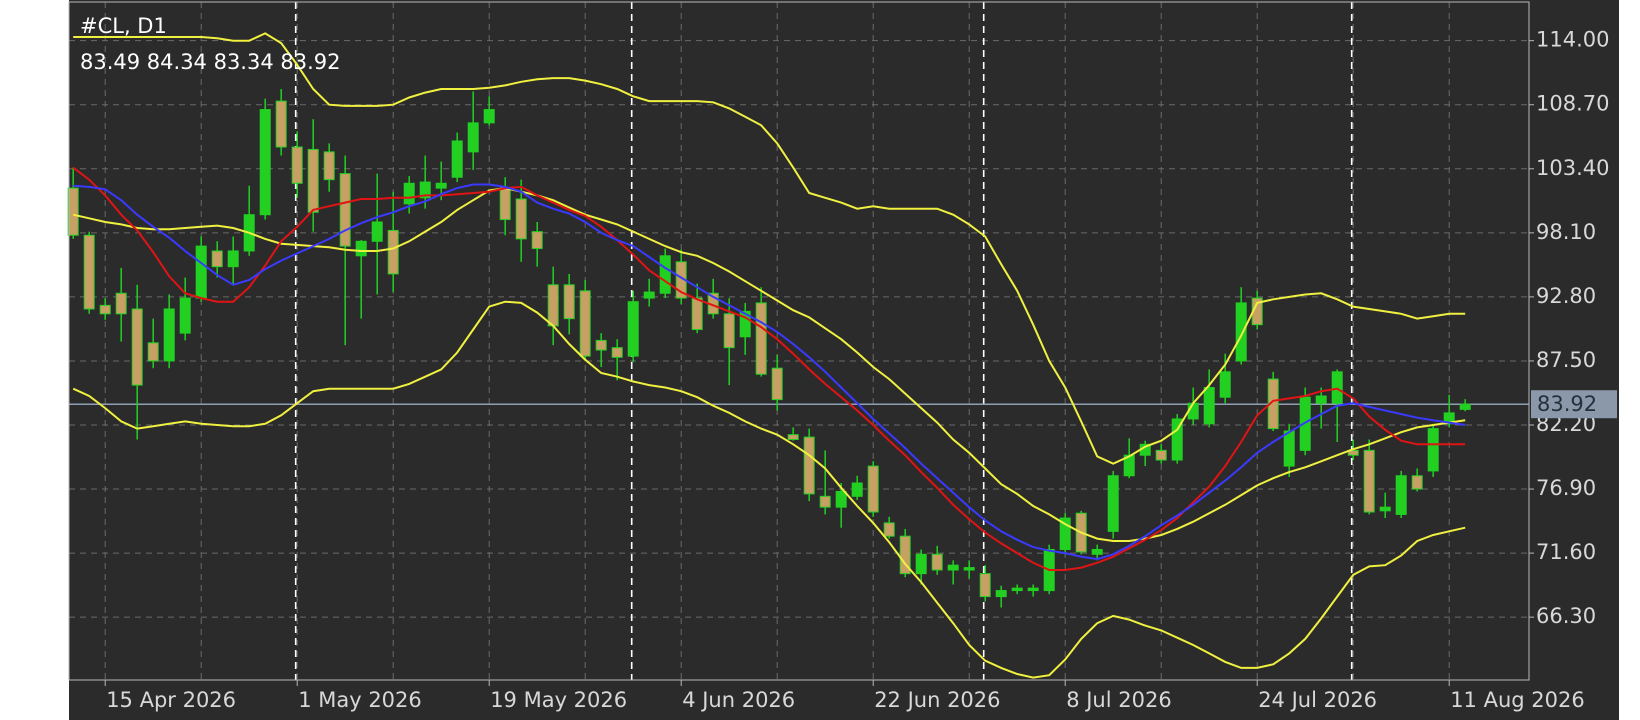 The width and height of the screenshot is (1640, 720). I want to click on y-tick-label: 98.10, so click(1566, 232).